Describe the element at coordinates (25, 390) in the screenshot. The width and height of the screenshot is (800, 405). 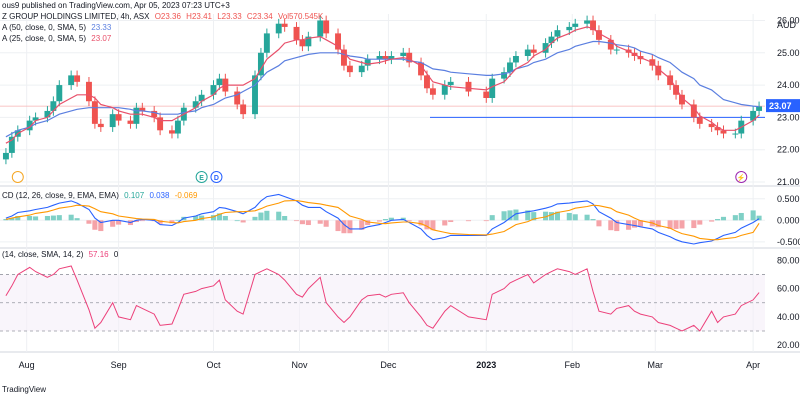
I see `footer-brand: TradingView` at that location.